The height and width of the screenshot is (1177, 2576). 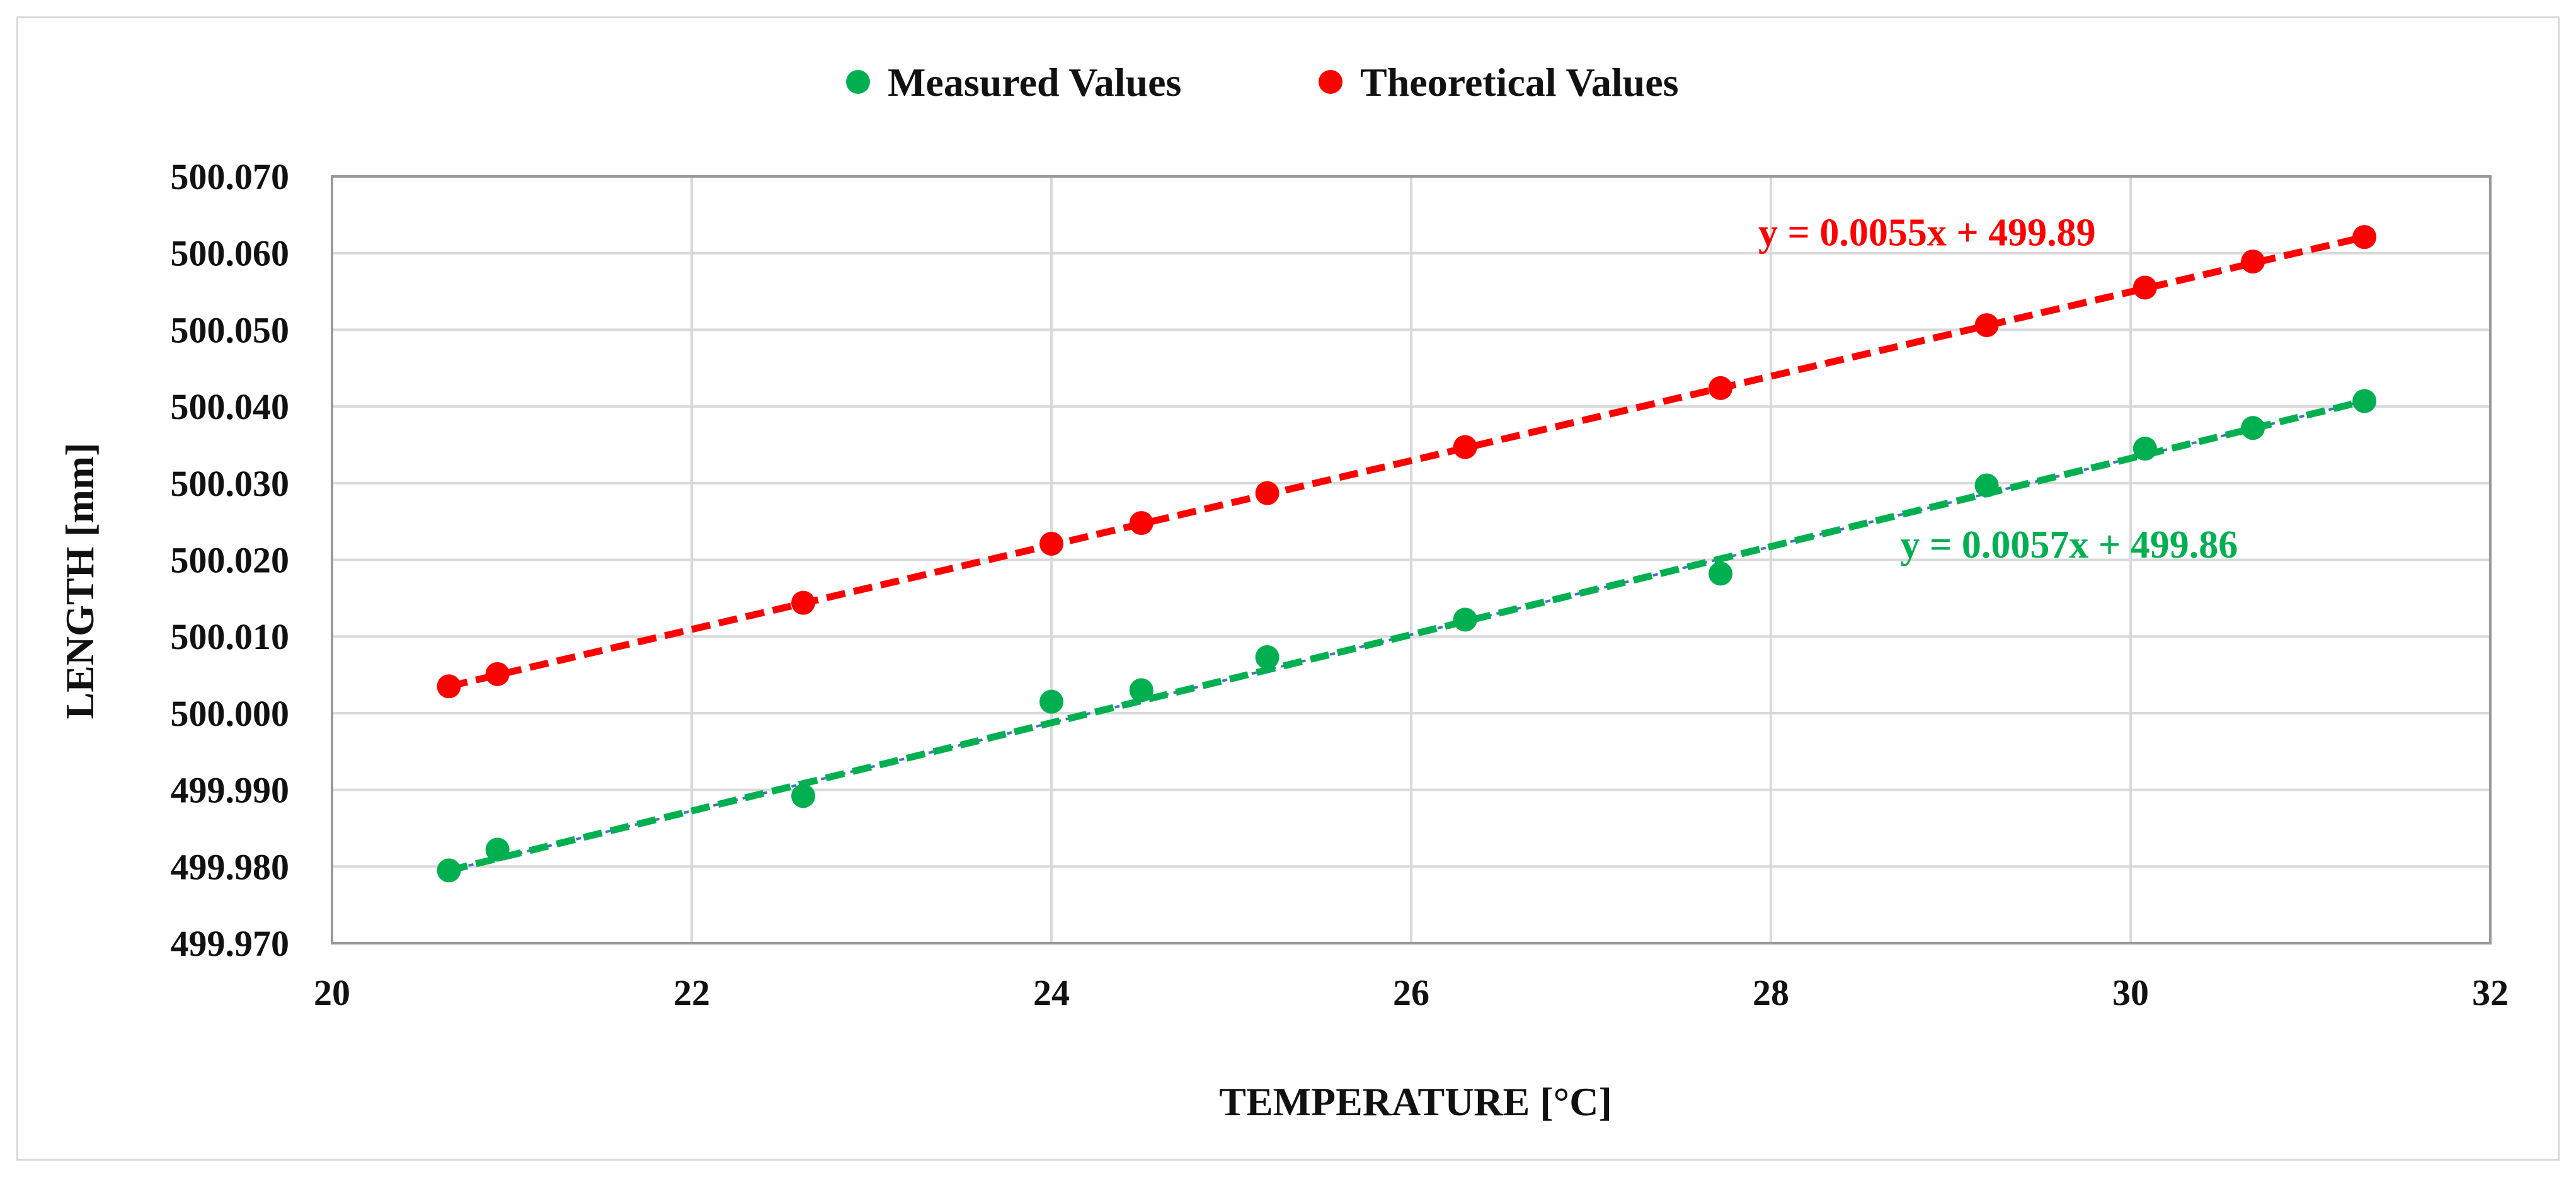 What do you see at coordinates (230, 406) in the screenshot?
I see `y-tick-label: 500.040` at bounding box center [230, 406].